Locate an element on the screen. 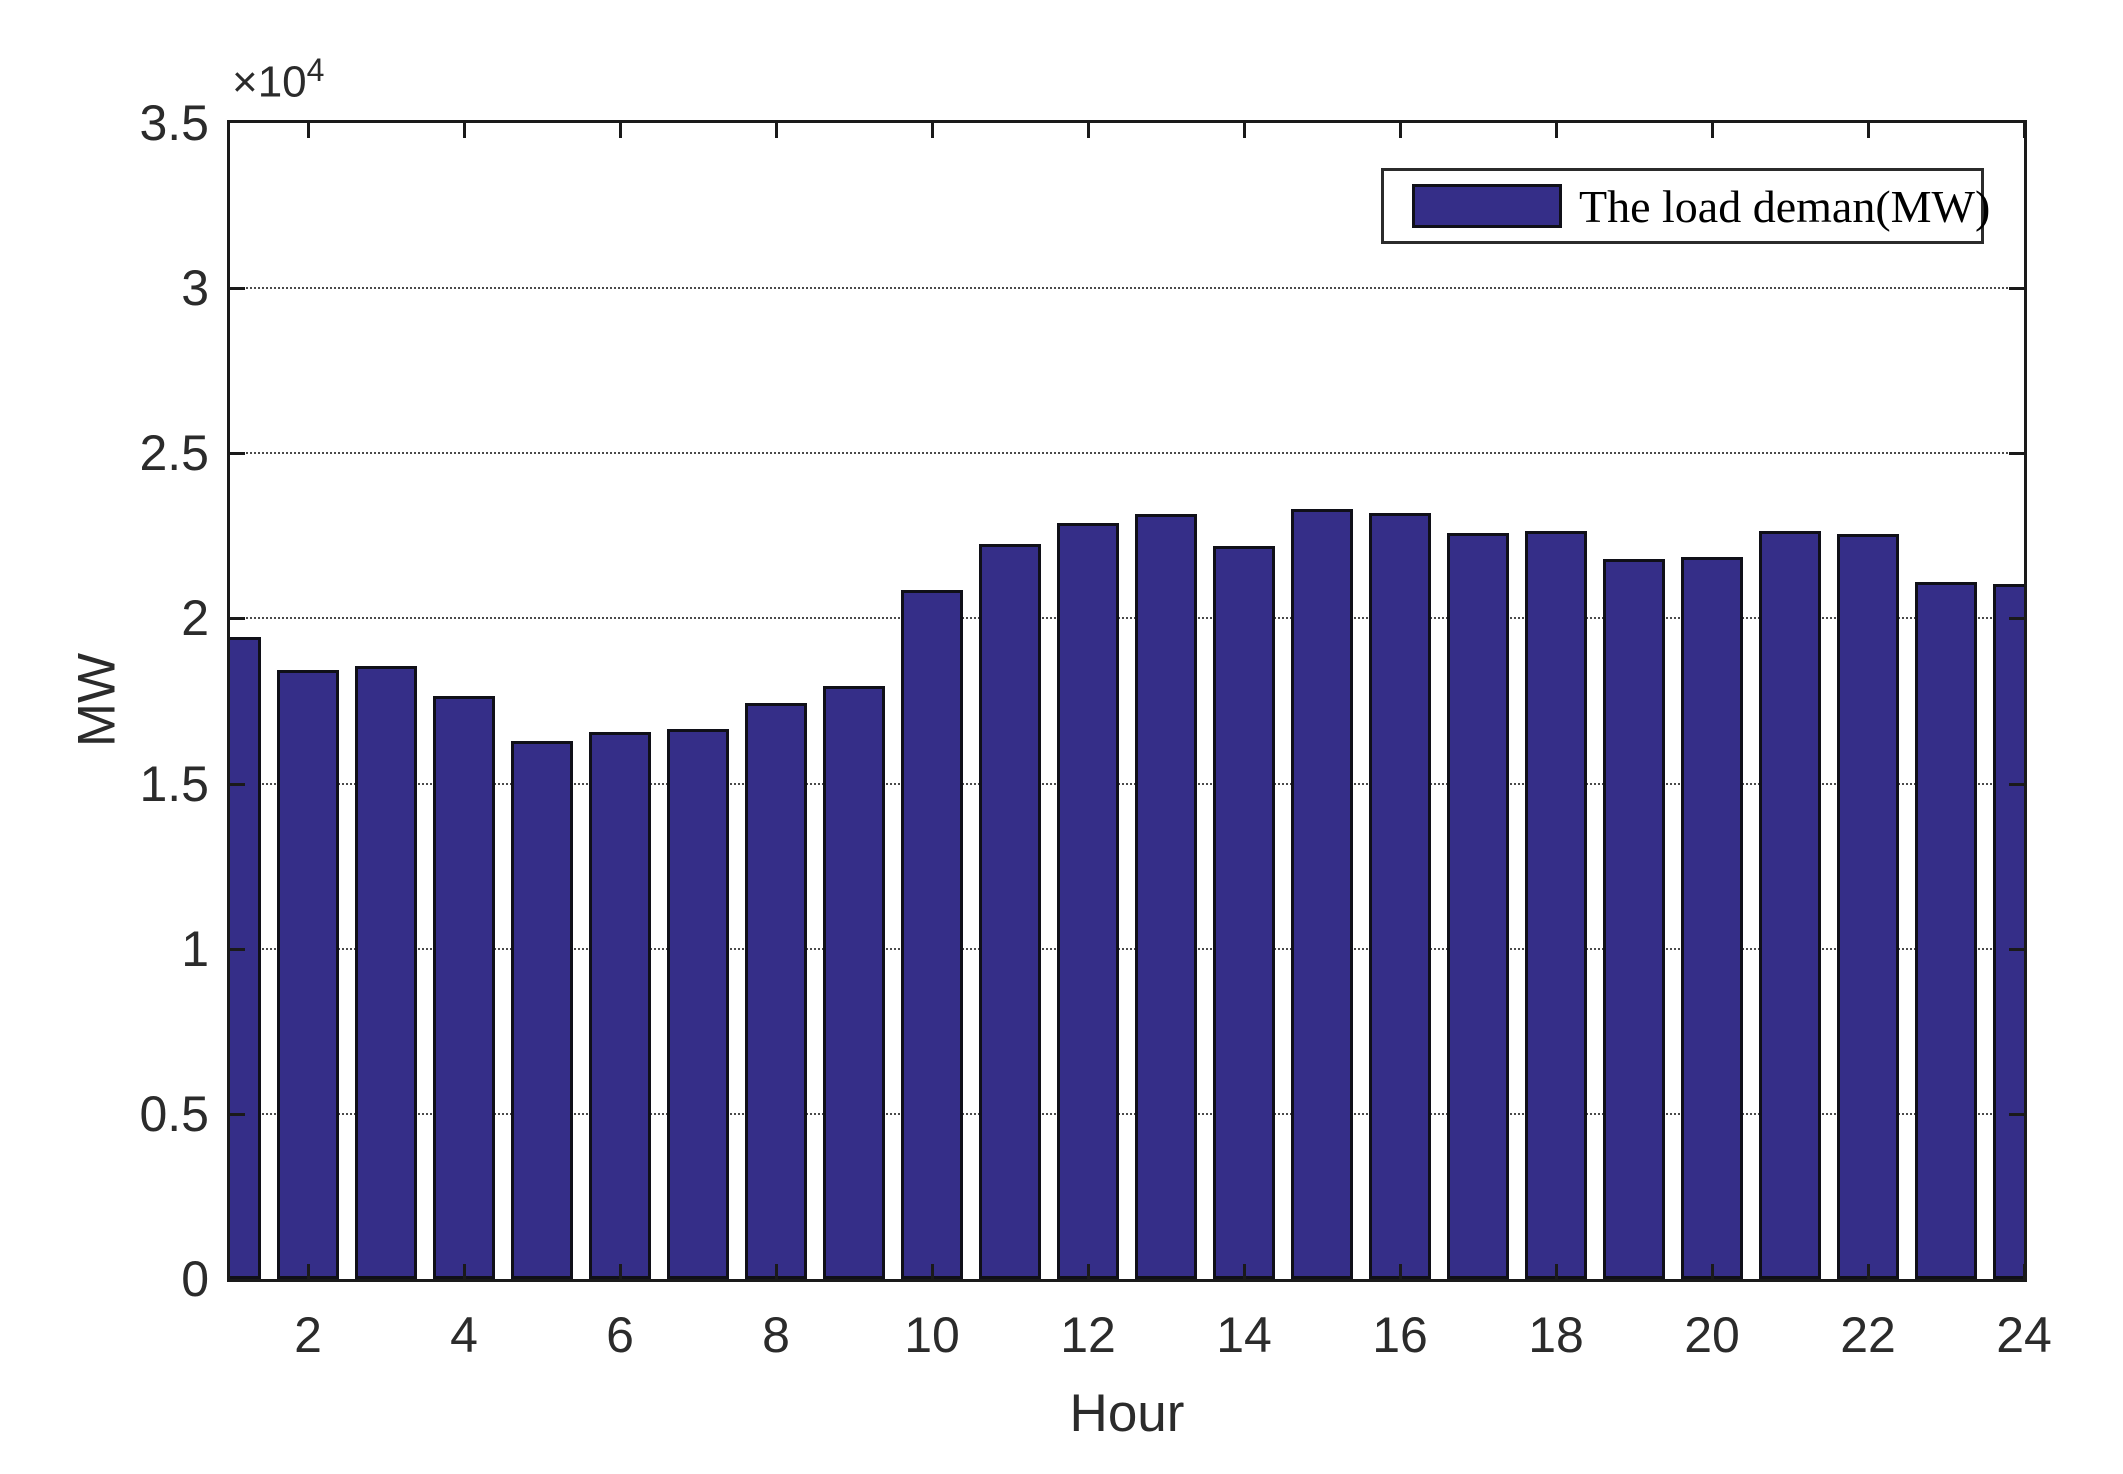 The height and width of the screenshot is (1474, 2123). legend-color-swatch is located at coordinates (1487, 206).